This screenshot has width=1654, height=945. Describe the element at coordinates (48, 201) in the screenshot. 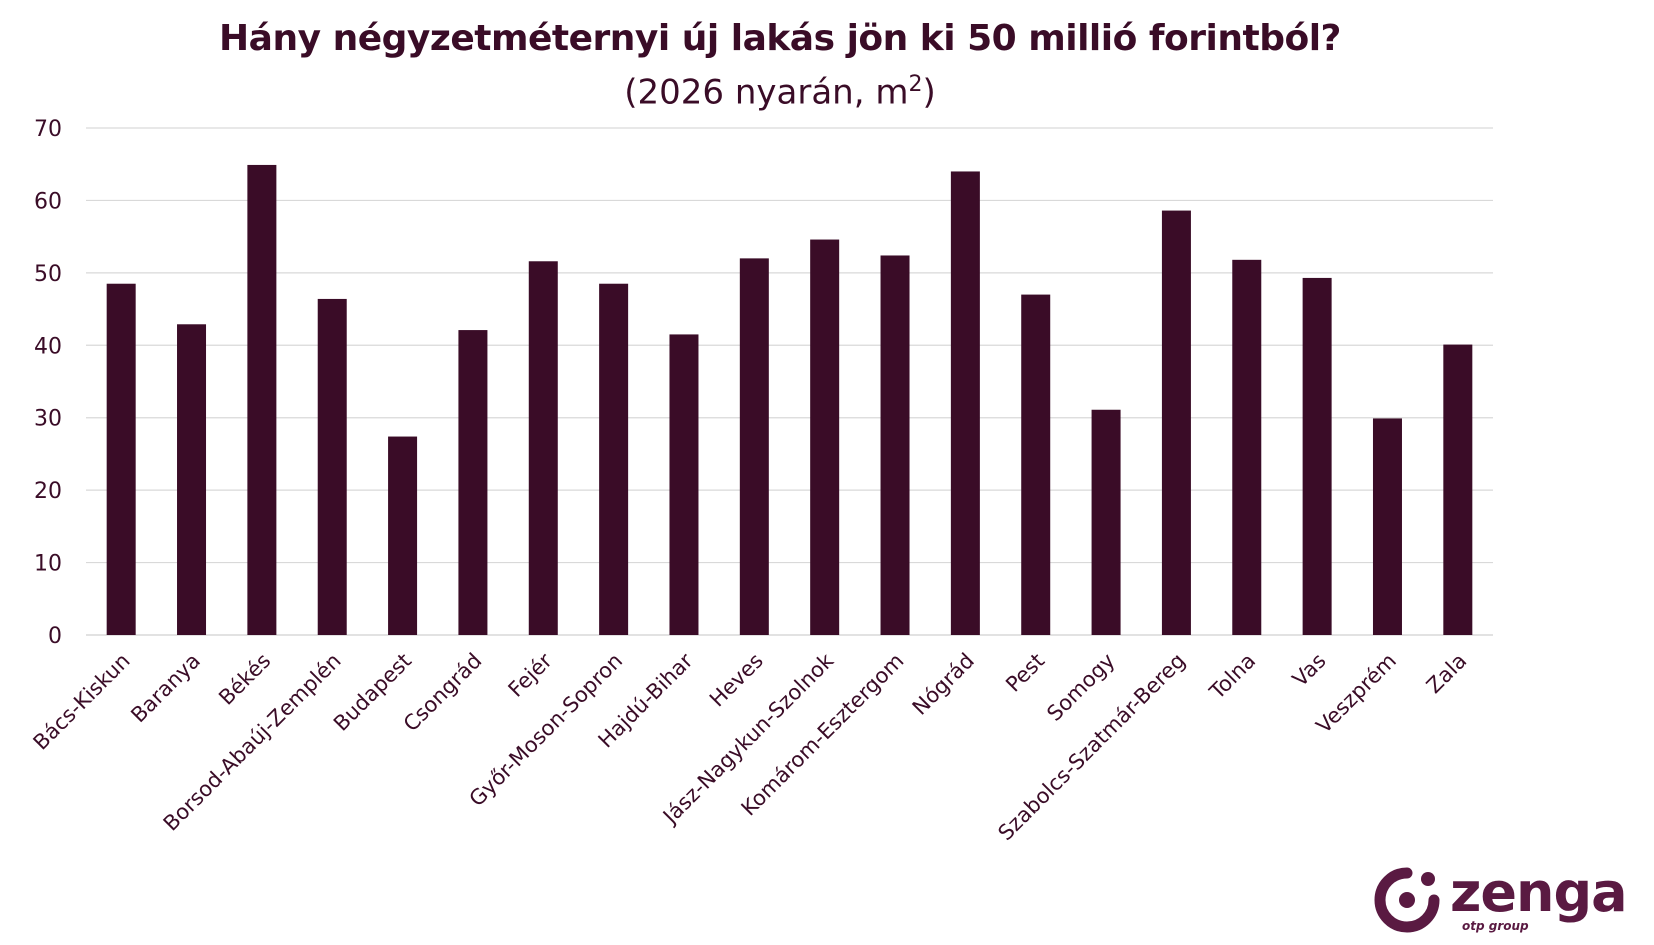

I see `y-tick-label: 60` at that location.